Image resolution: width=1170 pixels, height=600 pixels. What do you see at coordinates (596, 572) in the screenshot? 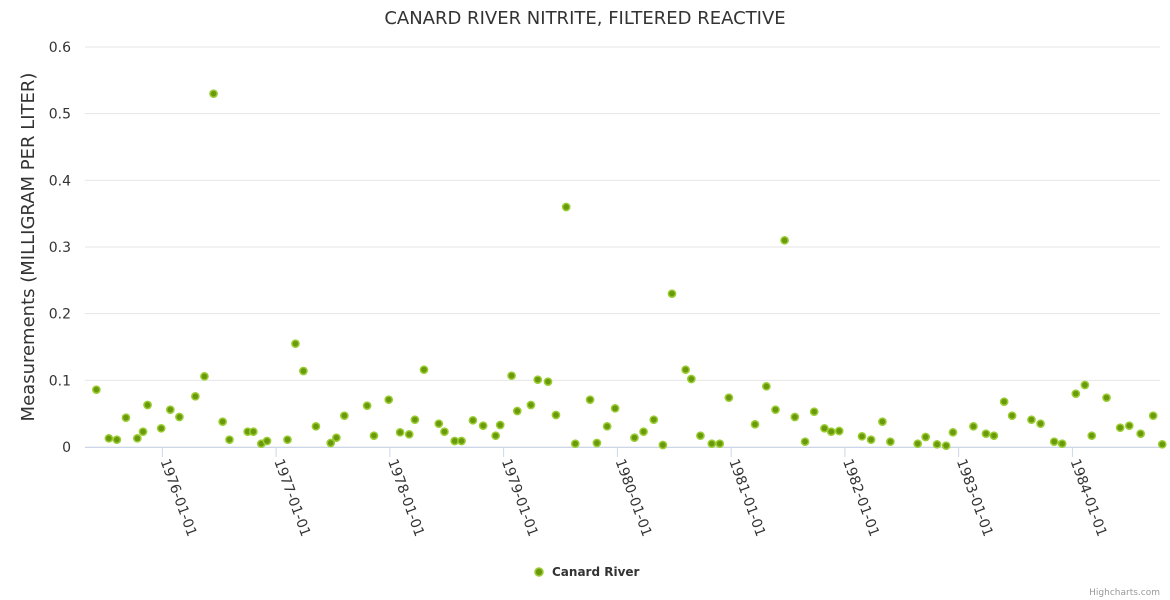
I see `legend-item-canard-river: Canard River` at bounding box center [596, 572].